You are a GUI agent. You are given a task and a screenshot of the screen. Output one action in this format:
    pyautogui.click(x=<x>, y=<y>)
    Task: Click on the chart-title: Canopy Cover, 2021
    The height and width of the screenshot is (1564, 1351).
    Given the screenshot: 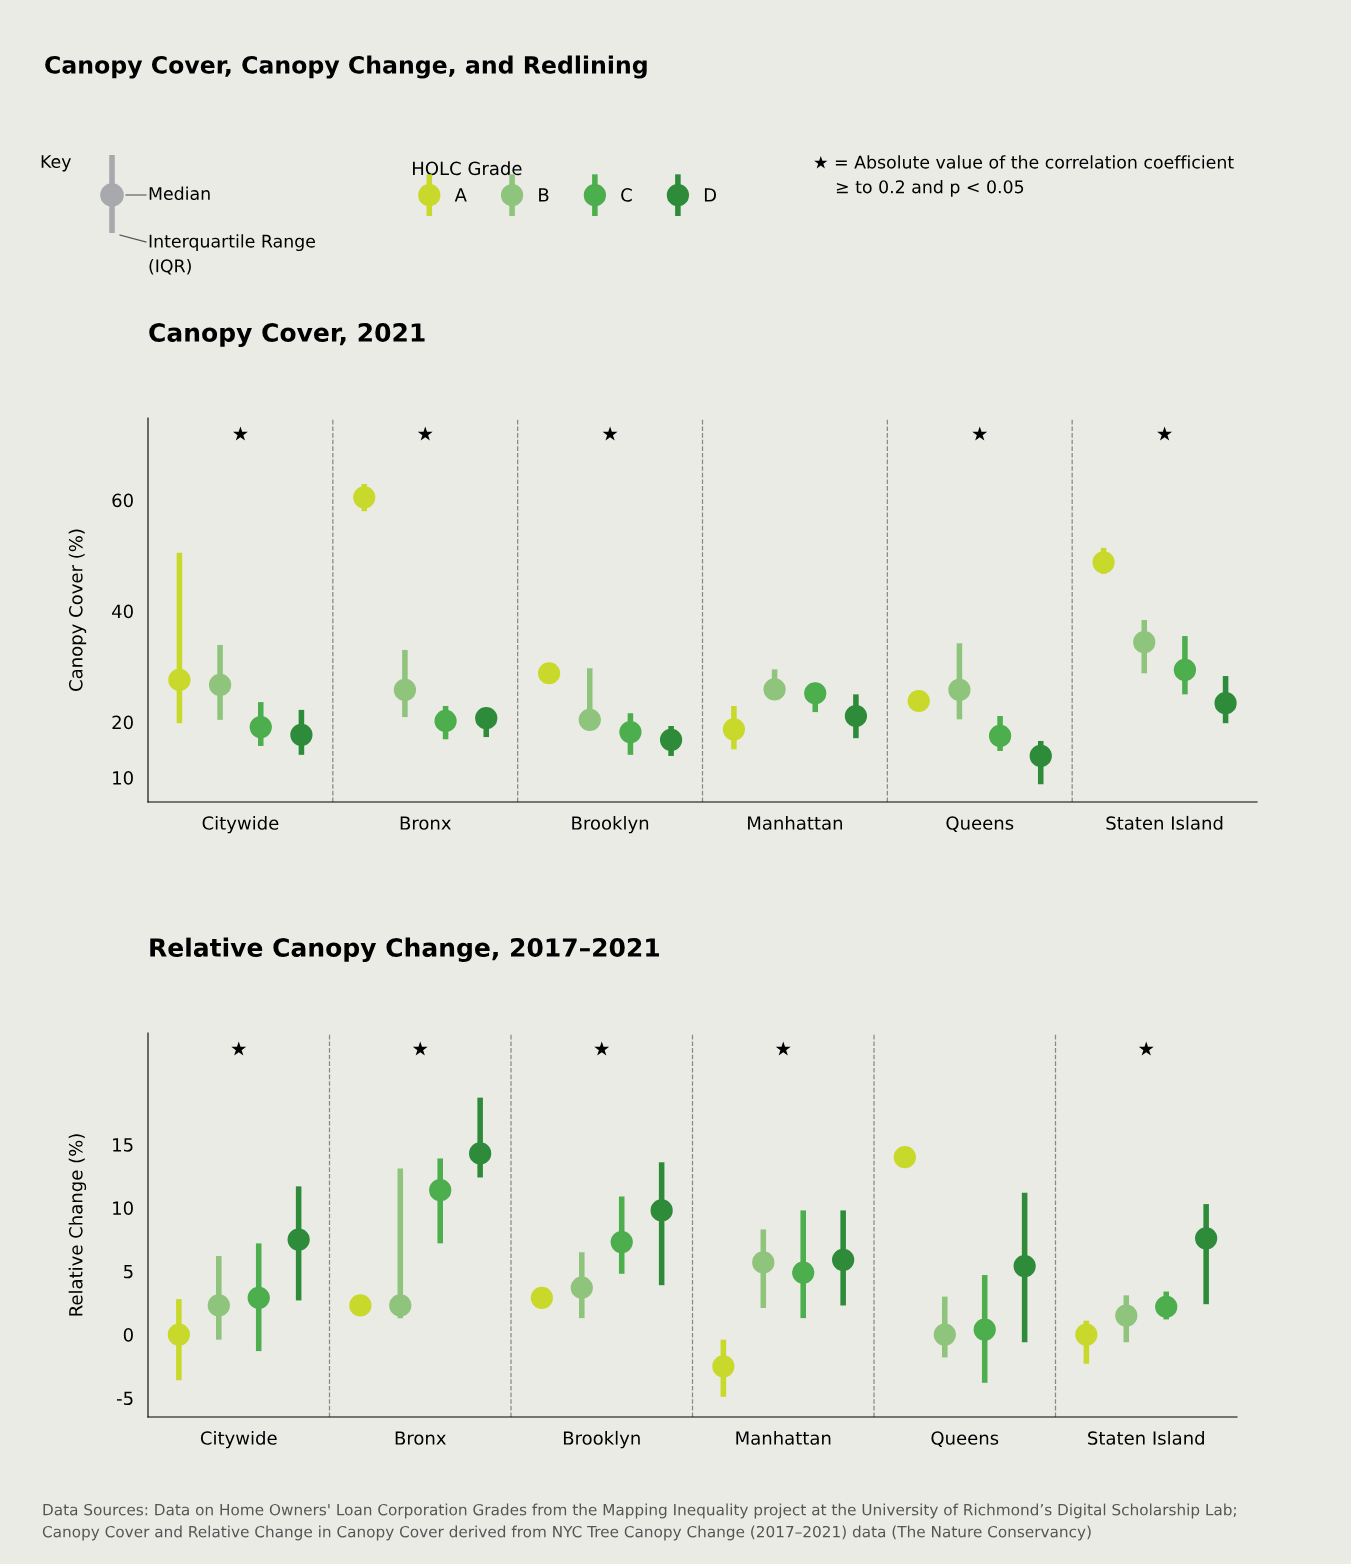 What is the action you would take?
    pyautogui.click(x=287, y=335)
    